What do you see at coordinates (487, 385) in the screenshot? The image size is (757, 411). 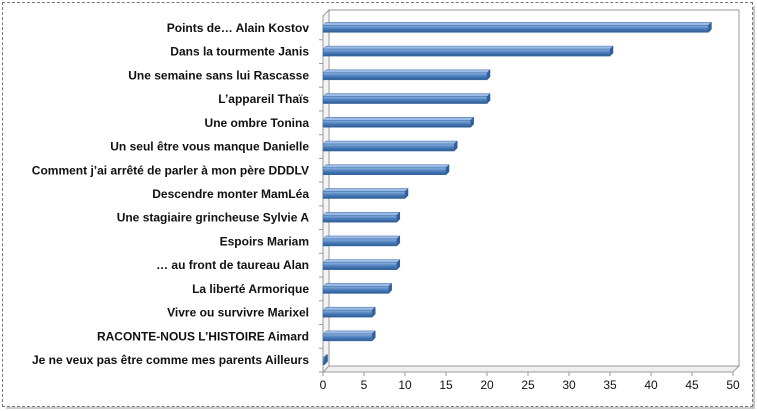 I see `x-tick-label: 20` at bounding box center [487, 385].